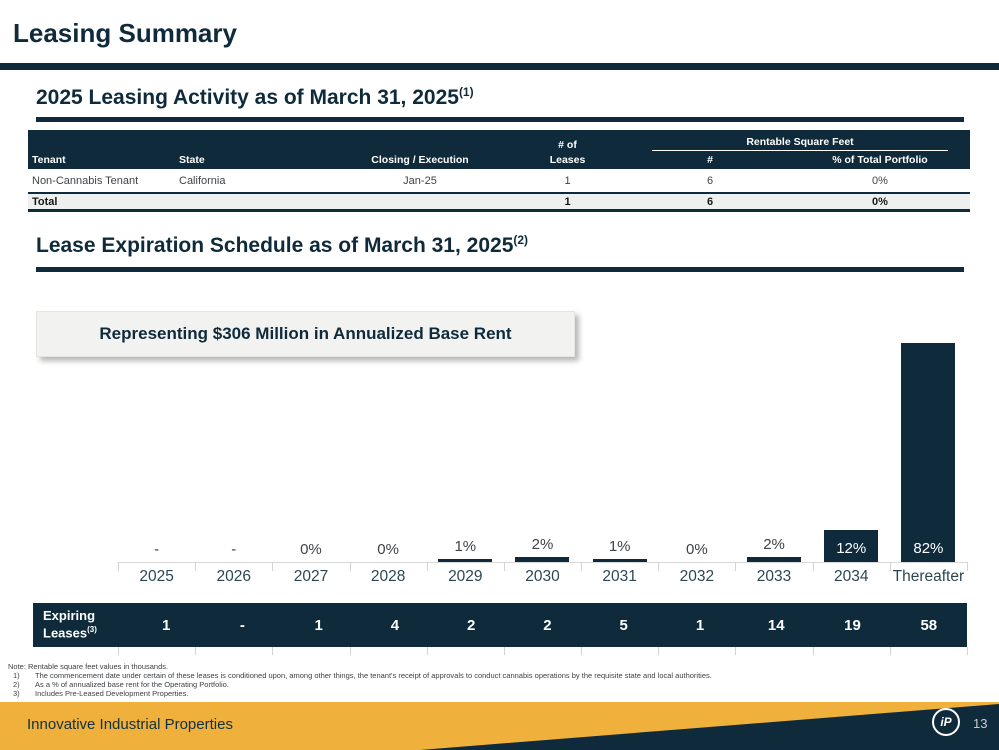 Image resolution: width=999 pixels, height=750 pixels. I want to click on cell-tenant: Non-Cannabis Tenant, so click(85, 180).